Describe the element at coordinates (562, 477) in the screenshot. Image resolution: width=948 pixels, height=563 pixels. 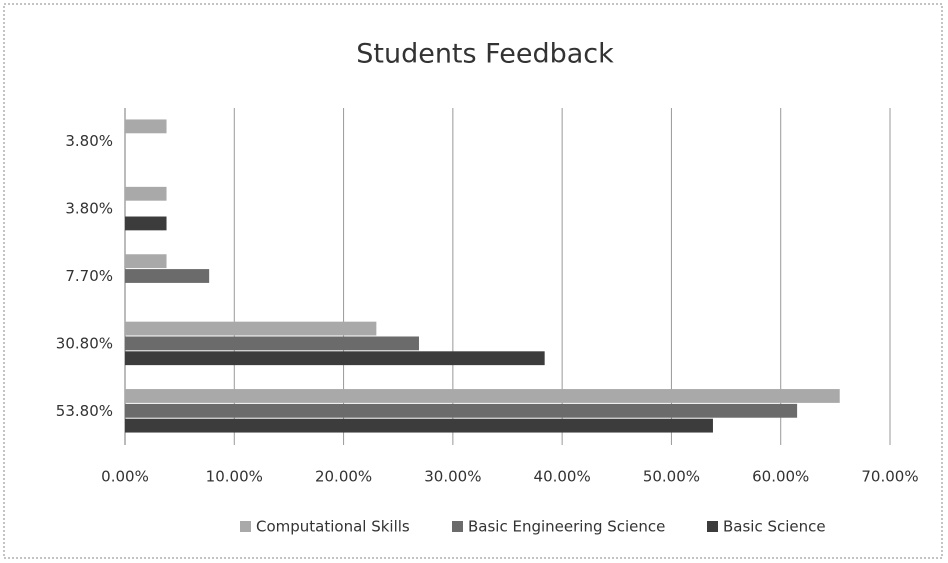
I see `x-tick-label: 40.00%` at that location.